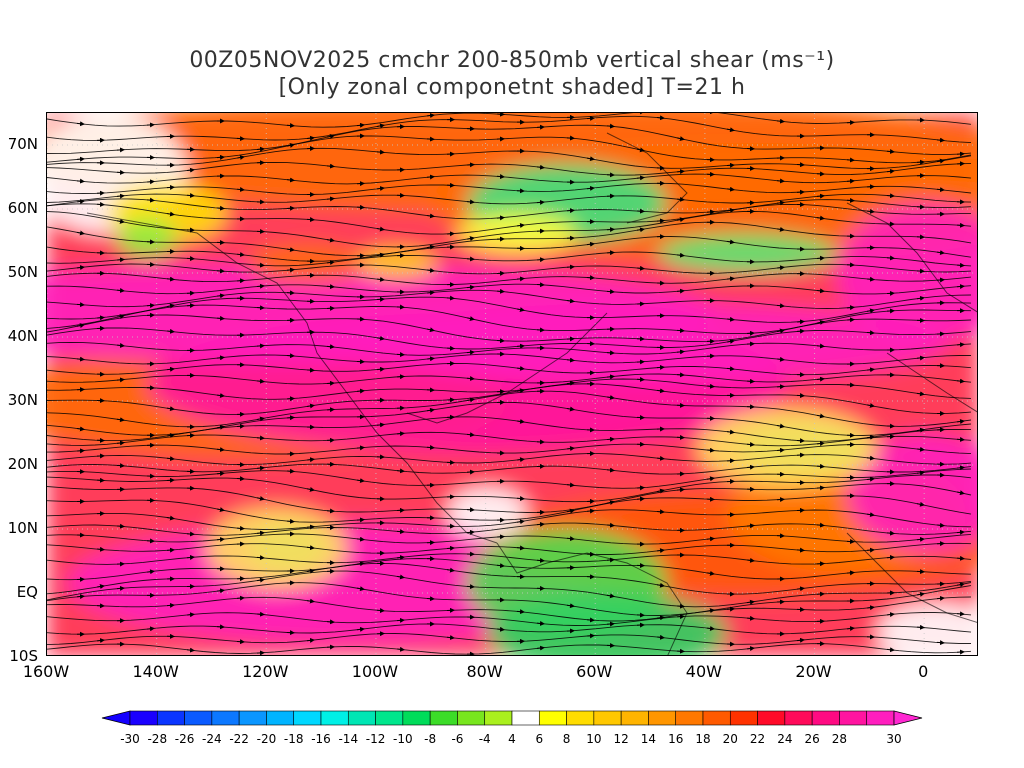 This screenshot has height=768, width=1024. Describe the element at coordinates (785, 739) in the screenshot. I see `colorbar-tick-label: 24` at that location.